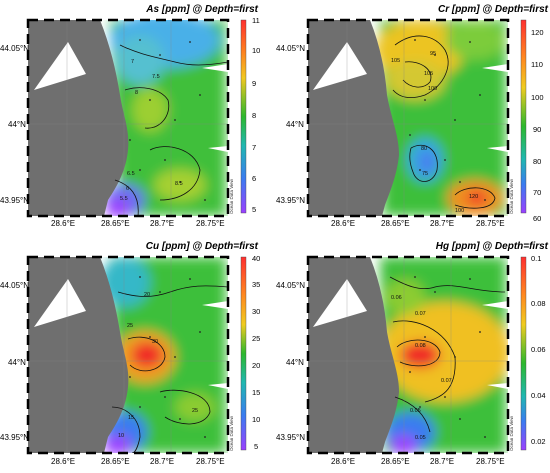 The height and width of the screenshot is (473, 550). What do you see at coordinates (254, 83) in the screenshot?
I see `colorbar-tick: 9` at bounding box center [254, 83].